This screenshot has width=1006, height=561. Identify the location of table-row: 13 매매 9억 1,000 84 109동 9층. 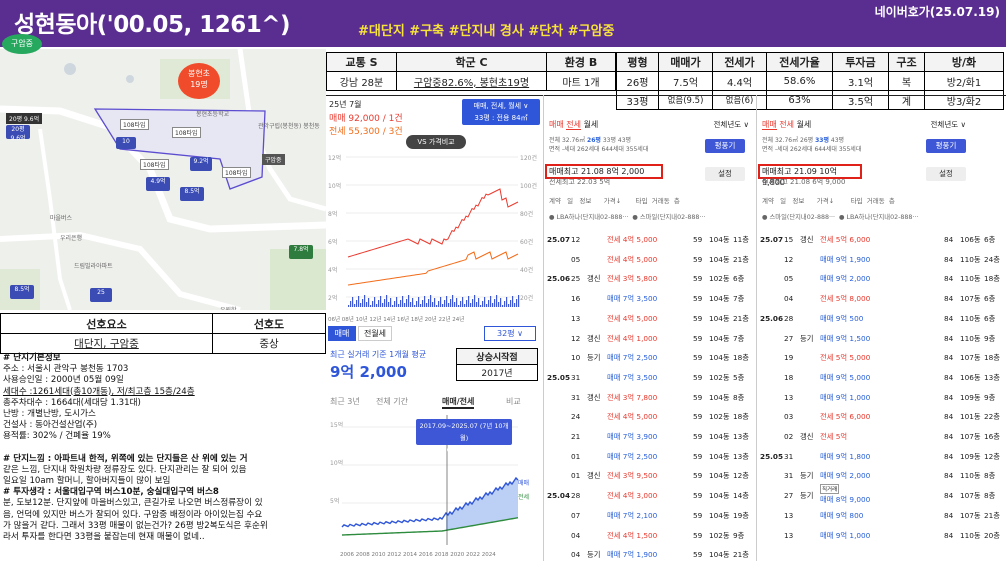
(882, 398).